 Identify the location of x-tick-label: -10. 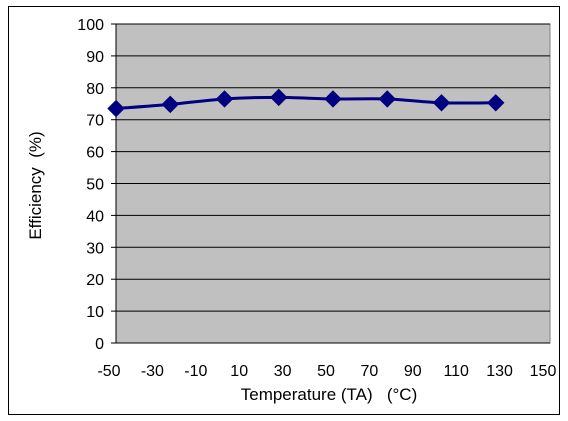
(195, 371).